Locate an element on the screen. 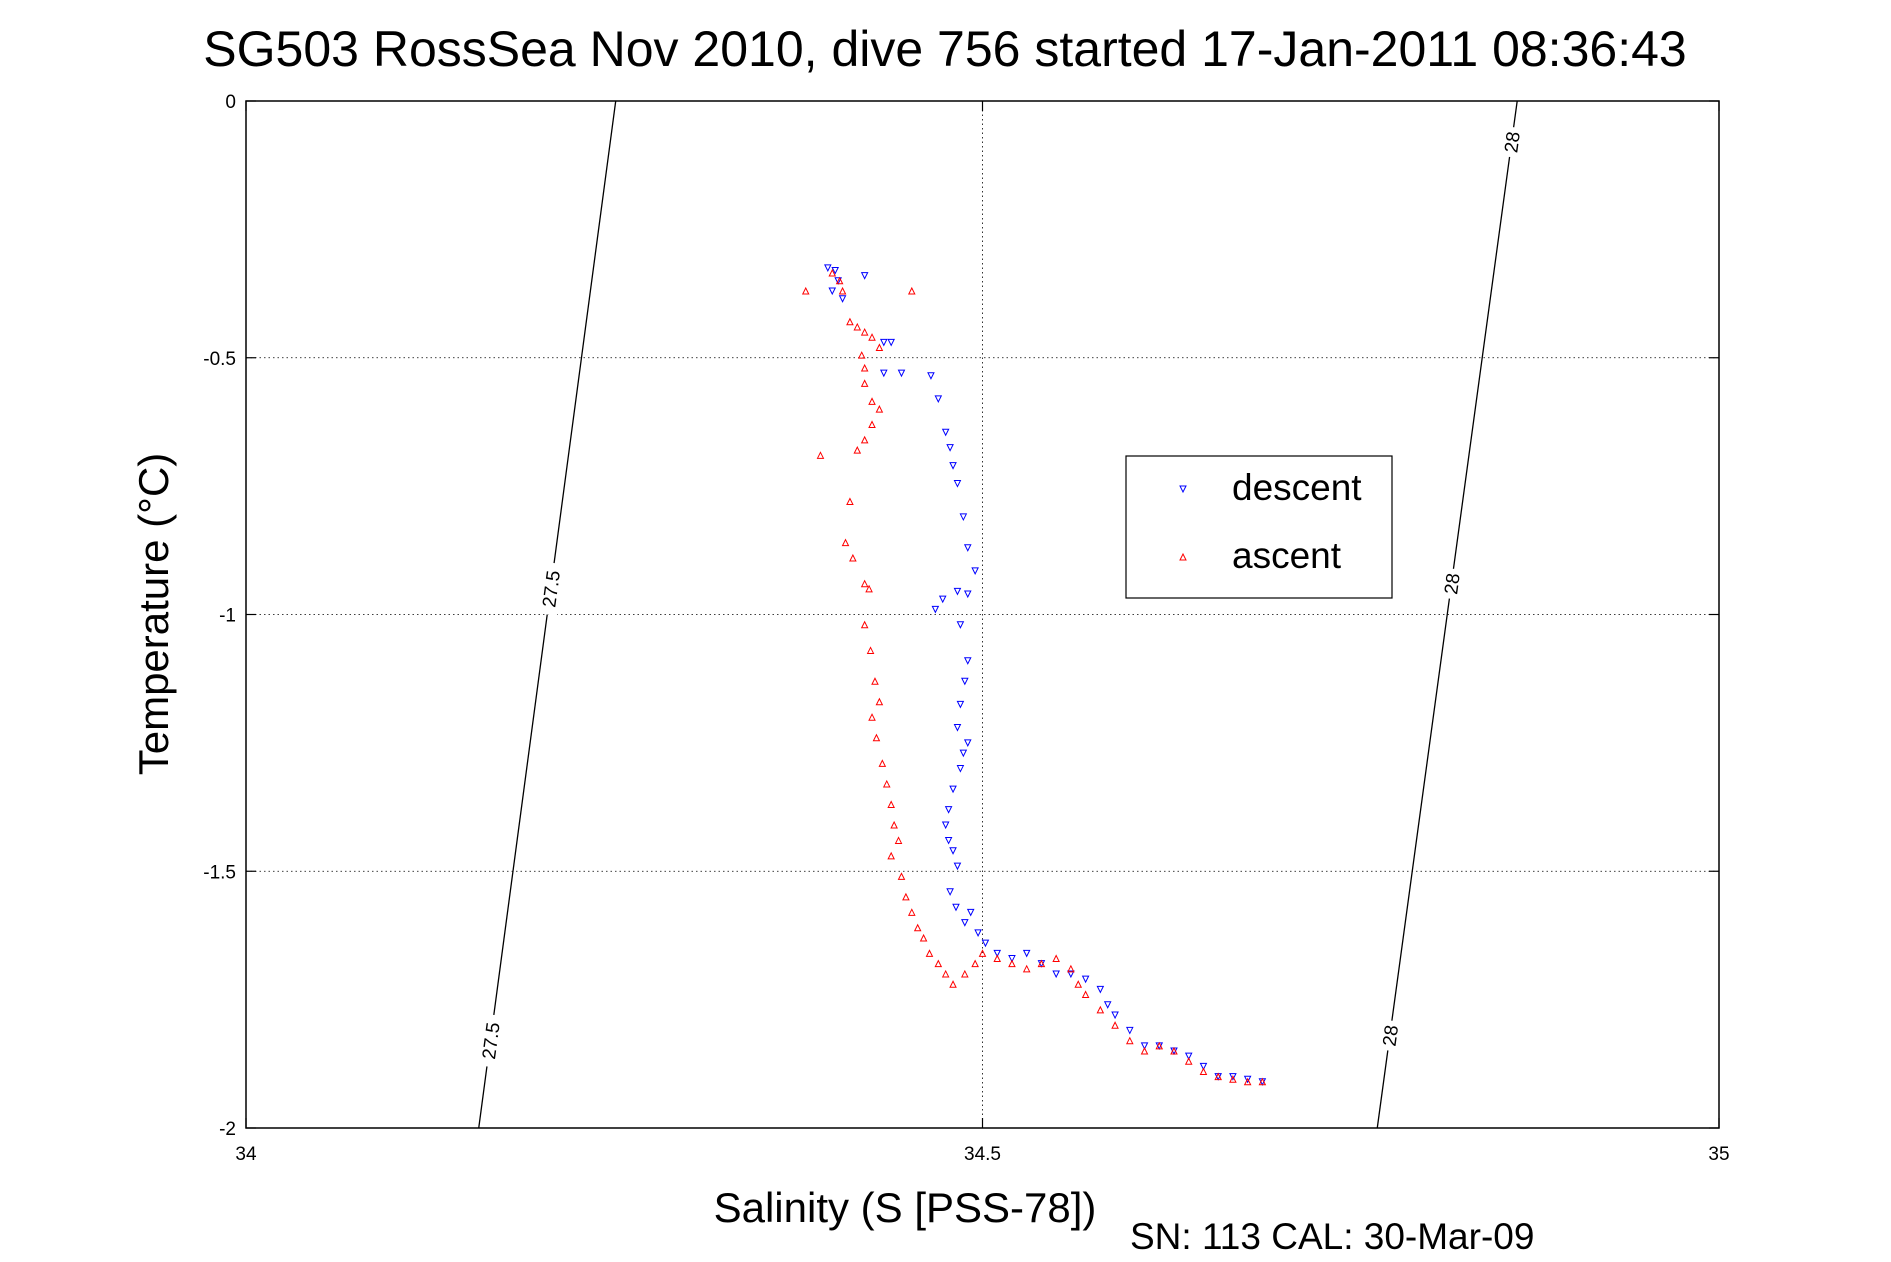 This screenshot has height=1262, width=1891. y-axis-label: Temperature (°C) is located at coordinates (153, 614).